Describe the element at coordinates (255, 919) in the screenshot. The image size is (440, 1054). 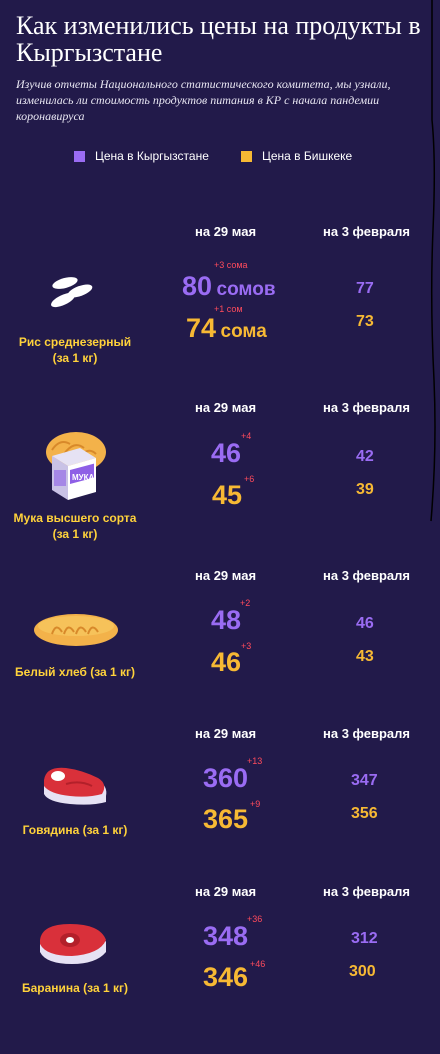
I see `delta-kyrgyzstan: +36` at that location.